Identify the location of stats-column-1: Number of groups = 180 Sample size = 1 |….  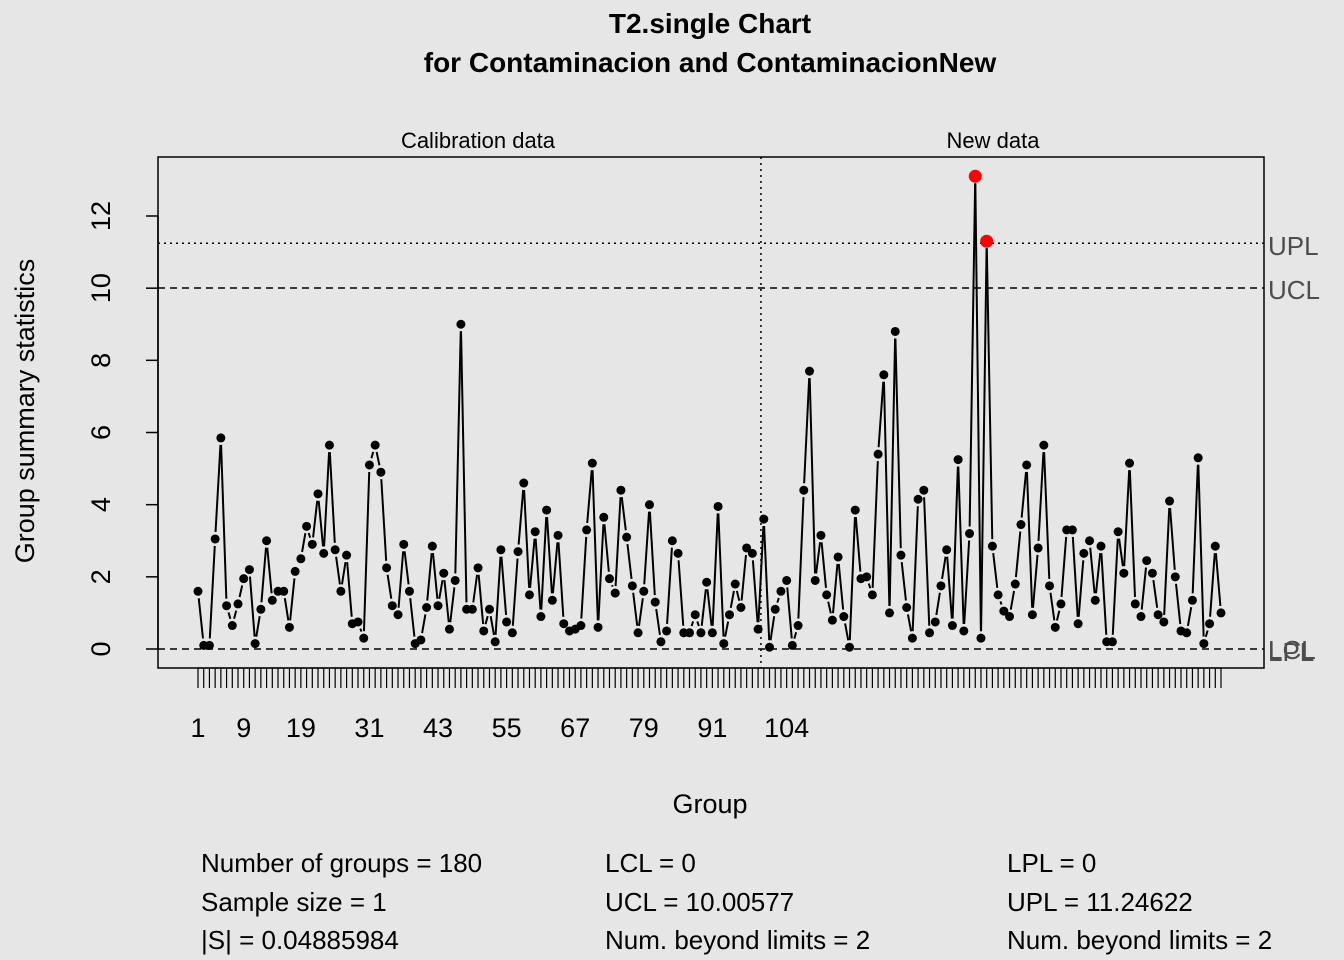
(341, 902).